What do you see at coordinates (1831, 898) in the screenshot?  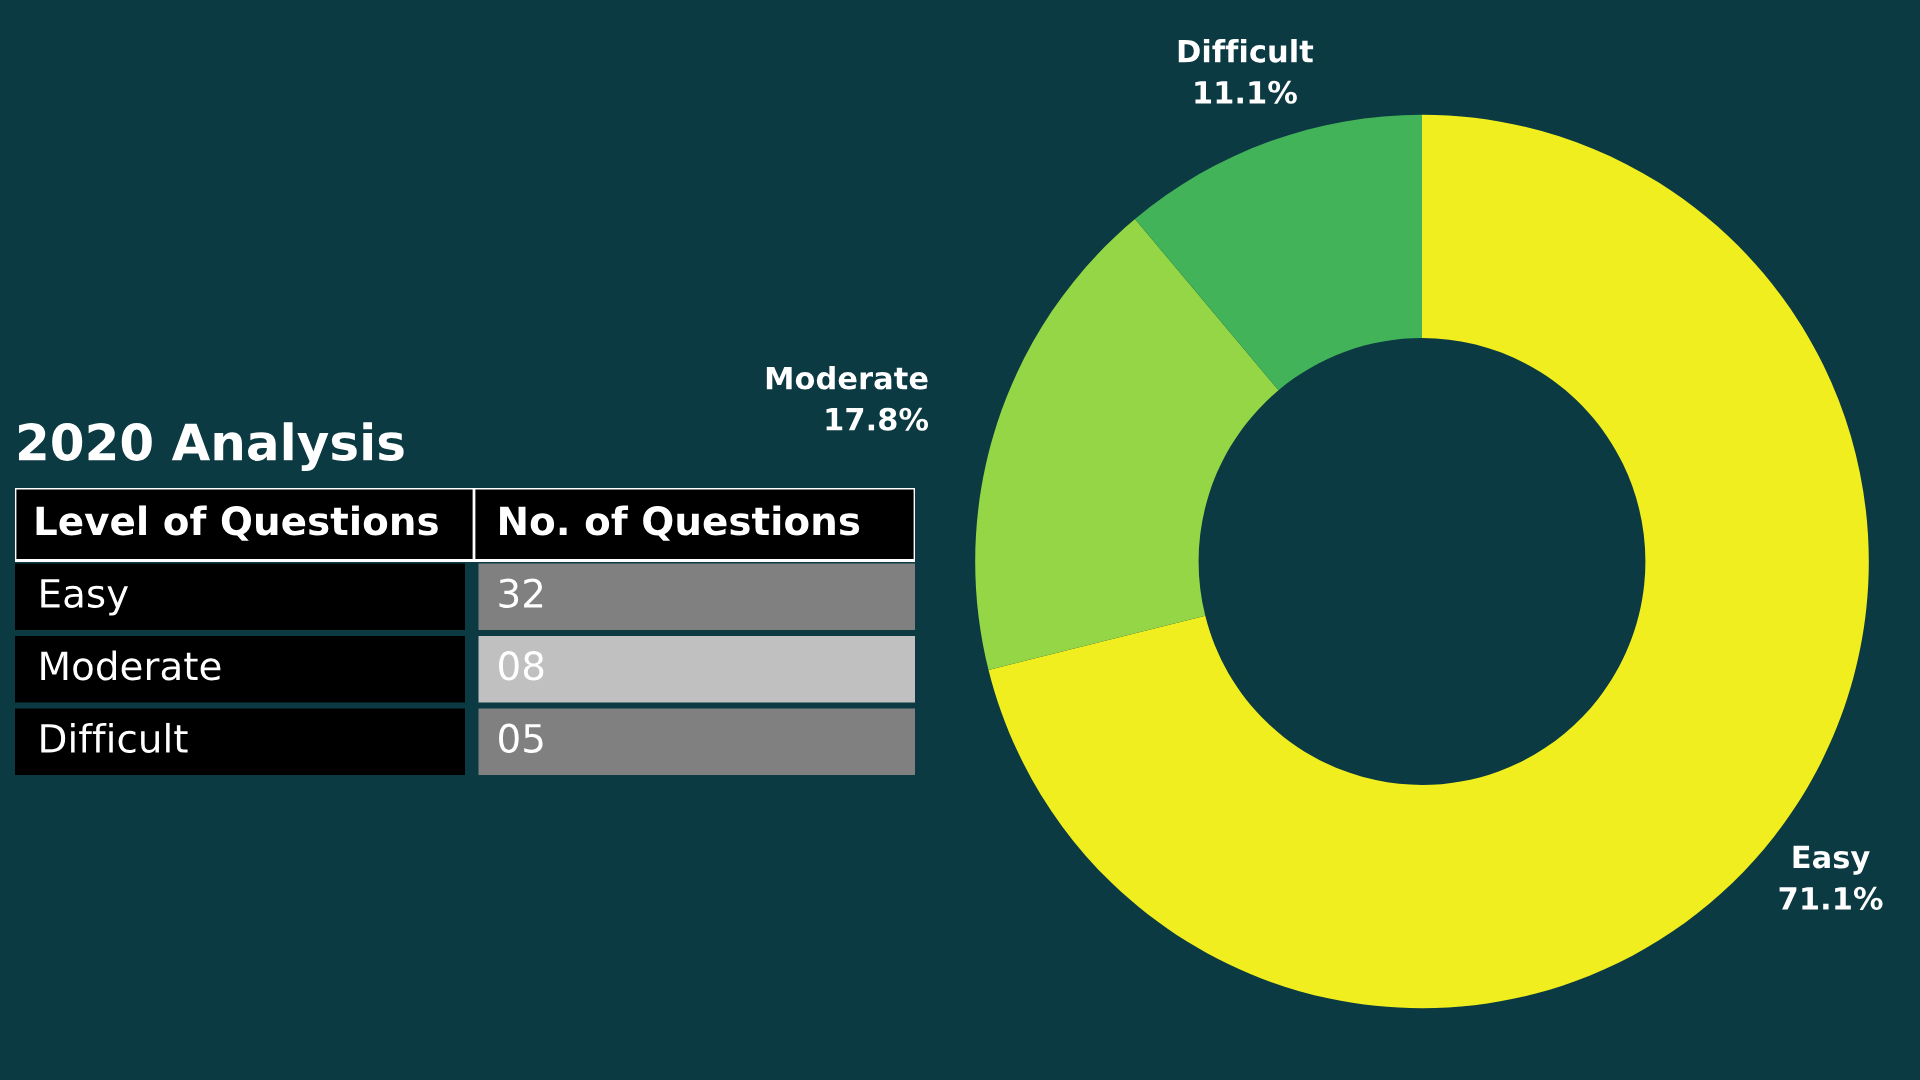 I see `data-label: 71.1%` at bounding box center [1831, 898].